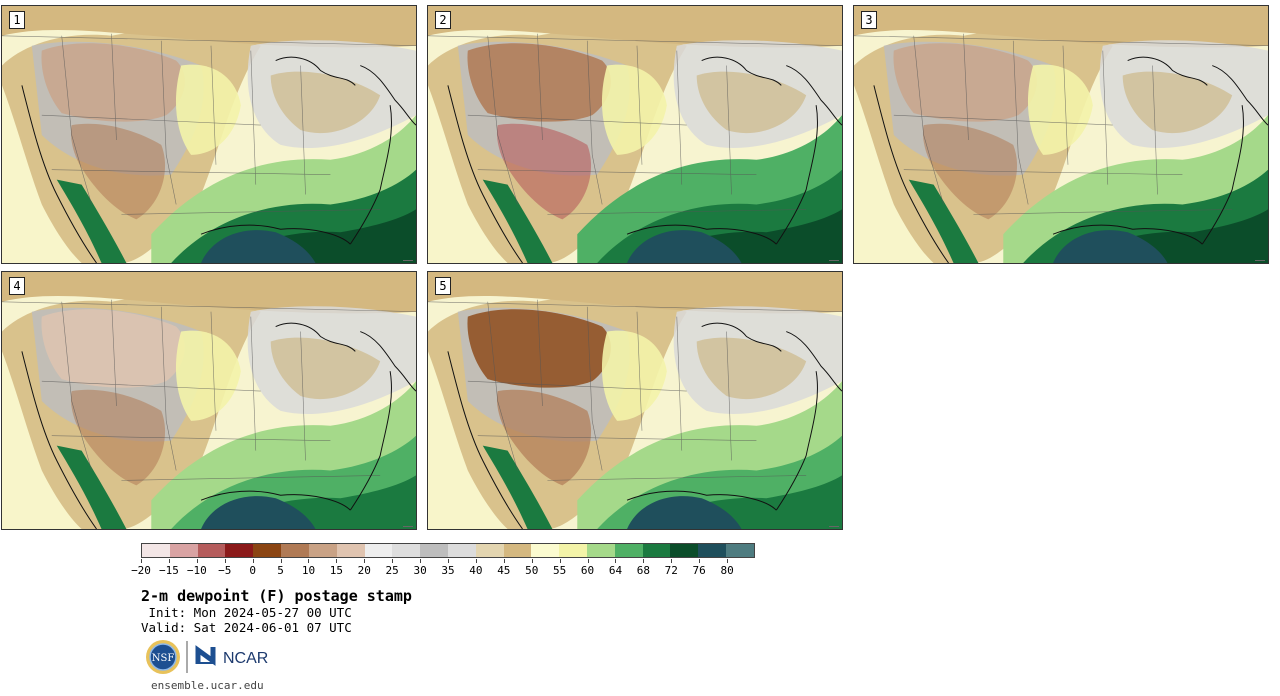 The height and width of the screenshot is (696, 1280). I want to click on colorbar-tick-label: 30, so click(420, 570).